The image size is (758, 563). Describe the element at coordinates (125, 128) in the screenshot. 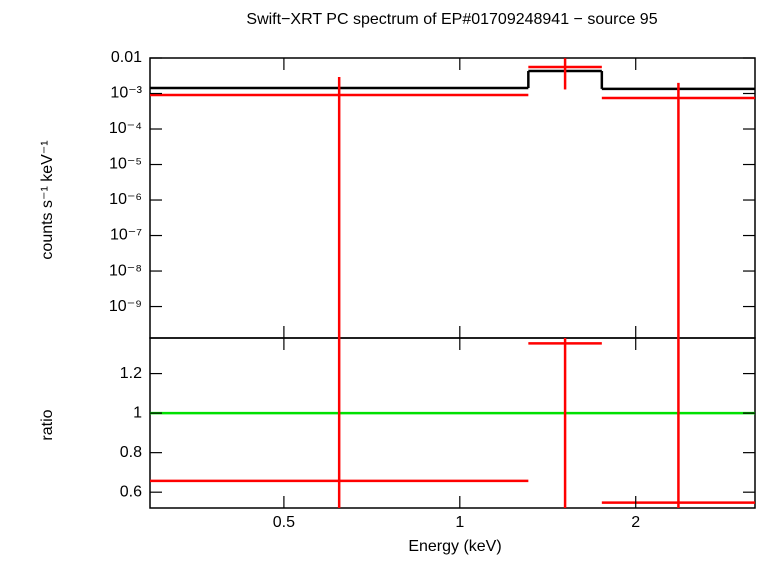

I see `y-tick-label: 10⁻⁴` at that location.